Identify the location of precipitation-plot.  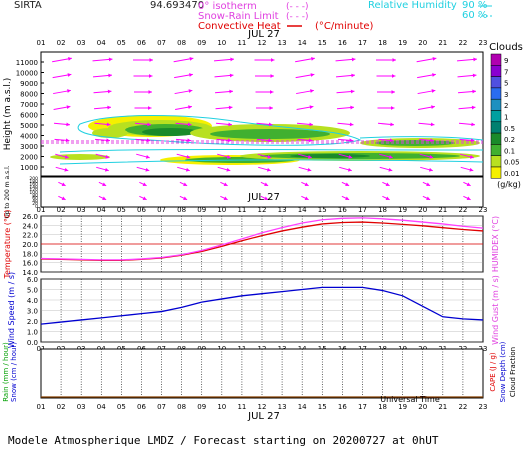
(262, 373).